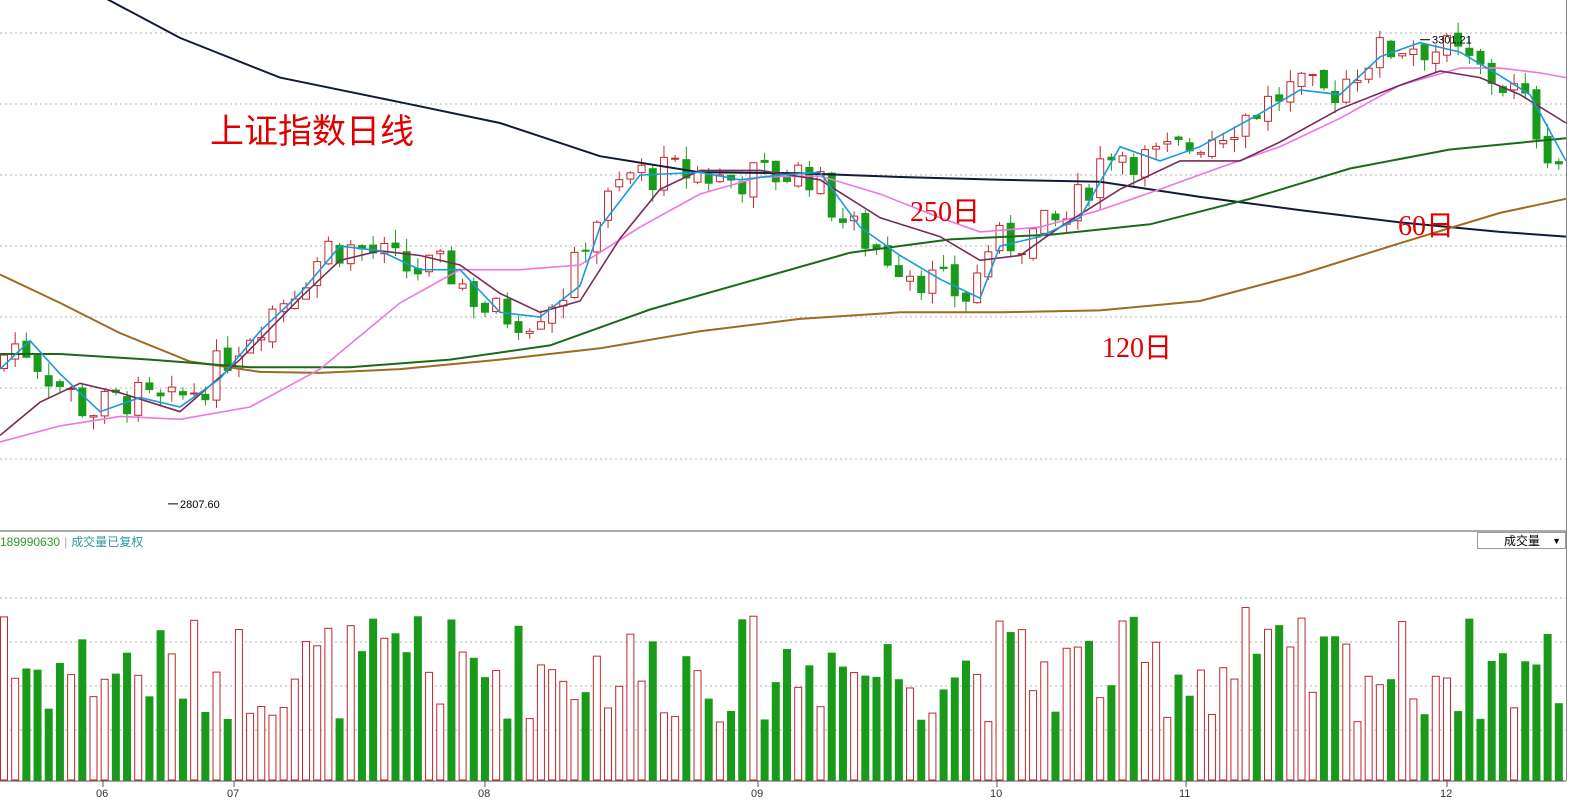  Describe the element at coordinates (1452, 41) in the screenshot. I see `high-label: 3301.21` at that location.